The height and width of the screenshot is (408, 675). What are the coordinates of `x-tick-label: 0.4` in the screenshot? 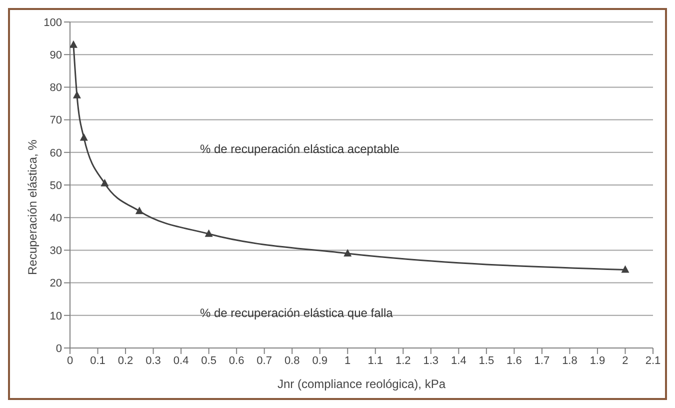 It's located at (181, 360).